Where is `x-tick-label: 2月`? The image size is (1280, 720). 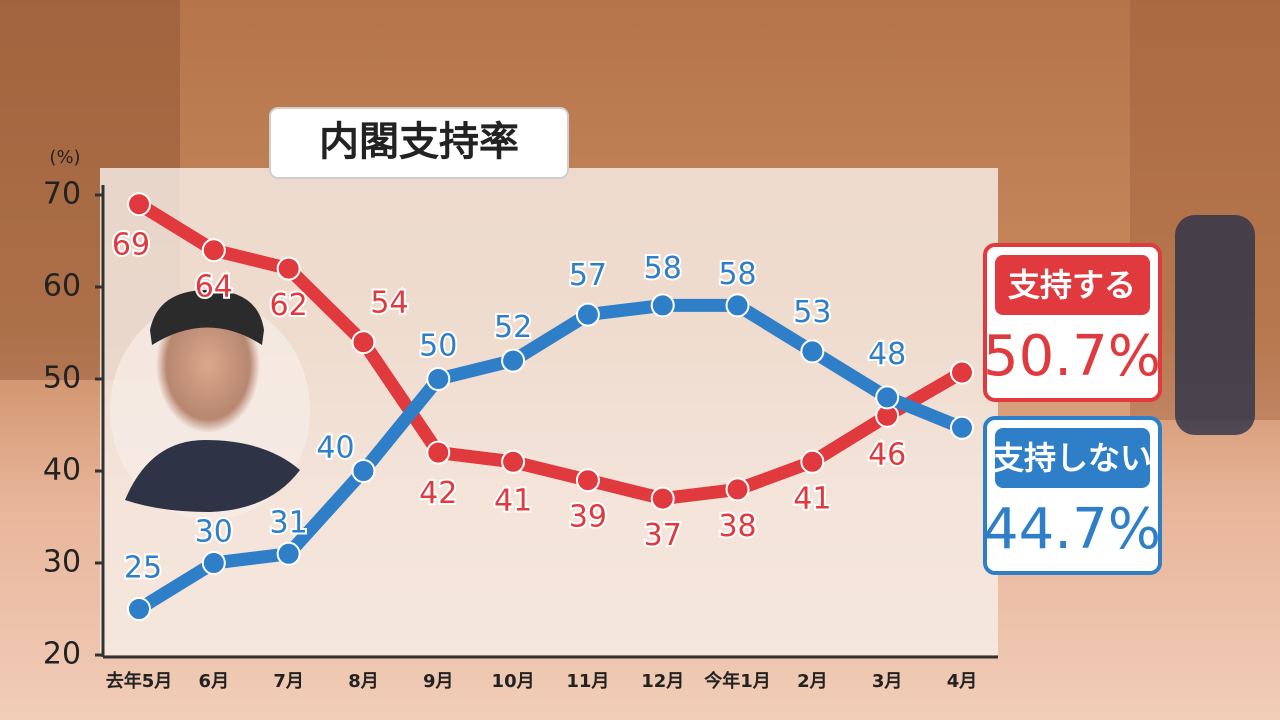
x-tick-label: 2月 is located at coordinates (812, 681).